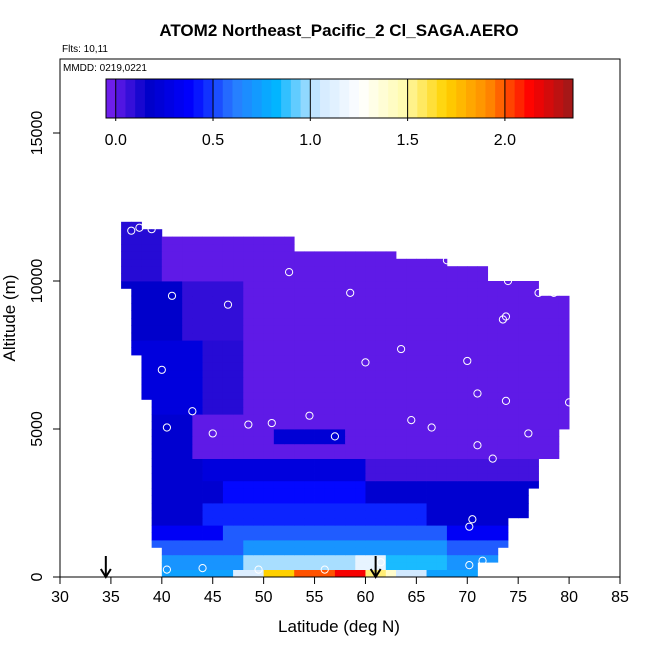 This screenshot has width=650, height=650. I want to click on colorbar-tick-label: 0.0, so click(116, 140).